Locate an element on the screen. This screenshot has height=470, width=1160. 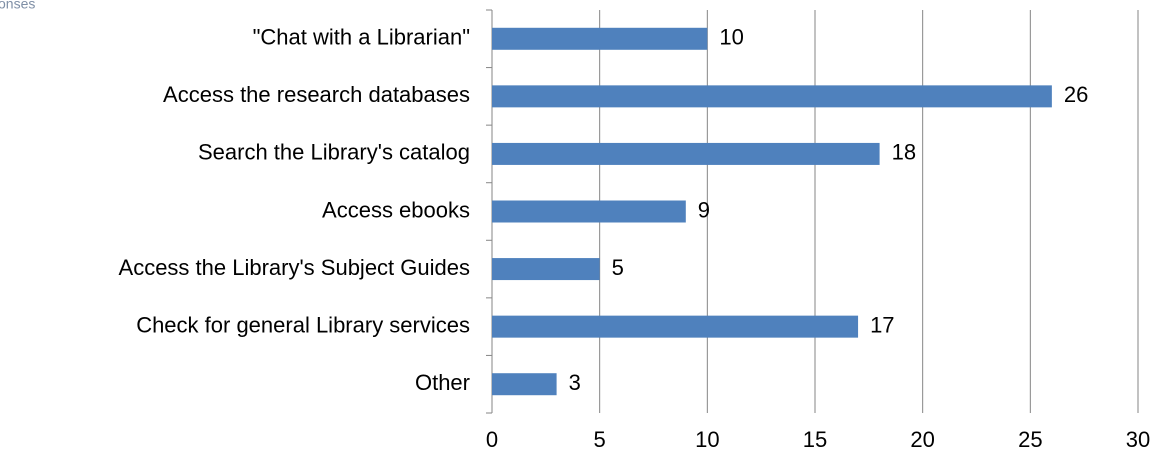
data-label: 10 is located at coordinates (731, 37).